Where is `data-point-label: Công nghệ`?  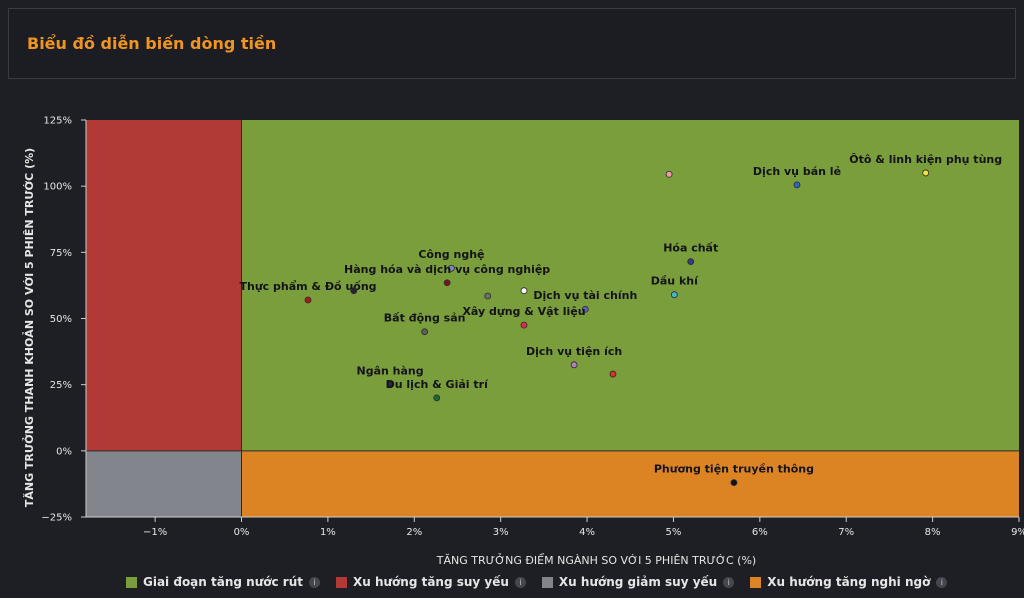
data-point-label: Công nghệ is located at coordinates (451, 254).